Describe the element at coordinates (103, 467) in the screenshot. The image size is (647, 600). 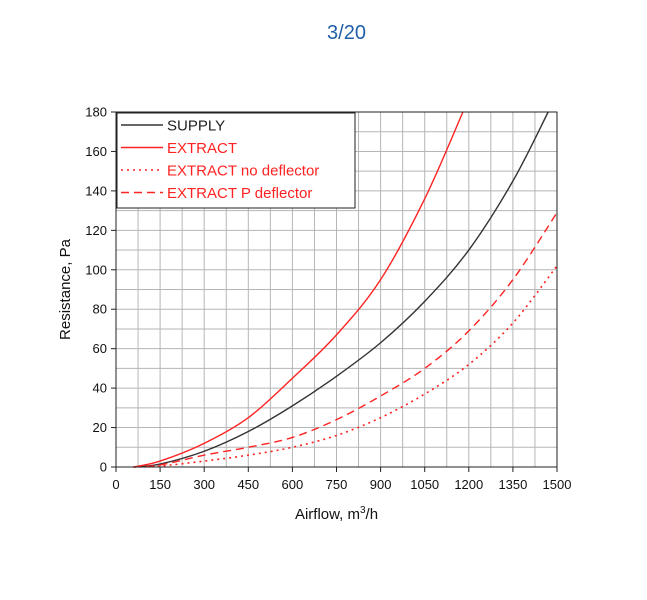
I see `y-tick-label: 0` at that location.